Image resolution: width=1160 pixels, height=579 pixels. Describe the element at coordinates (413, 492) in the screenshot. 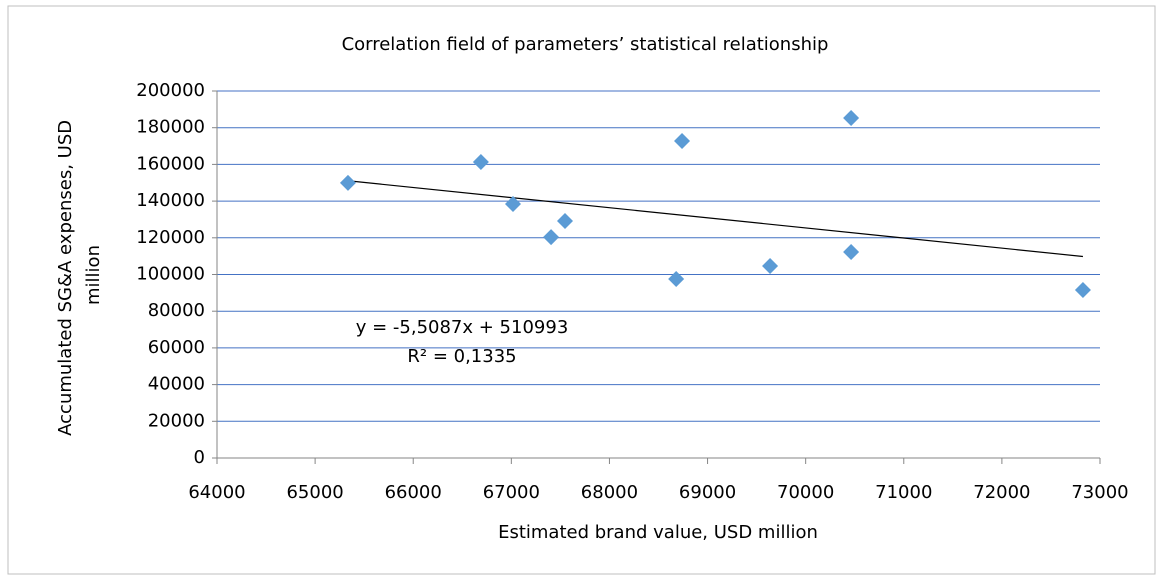

I see `x-tick-label: 66000` at that location.